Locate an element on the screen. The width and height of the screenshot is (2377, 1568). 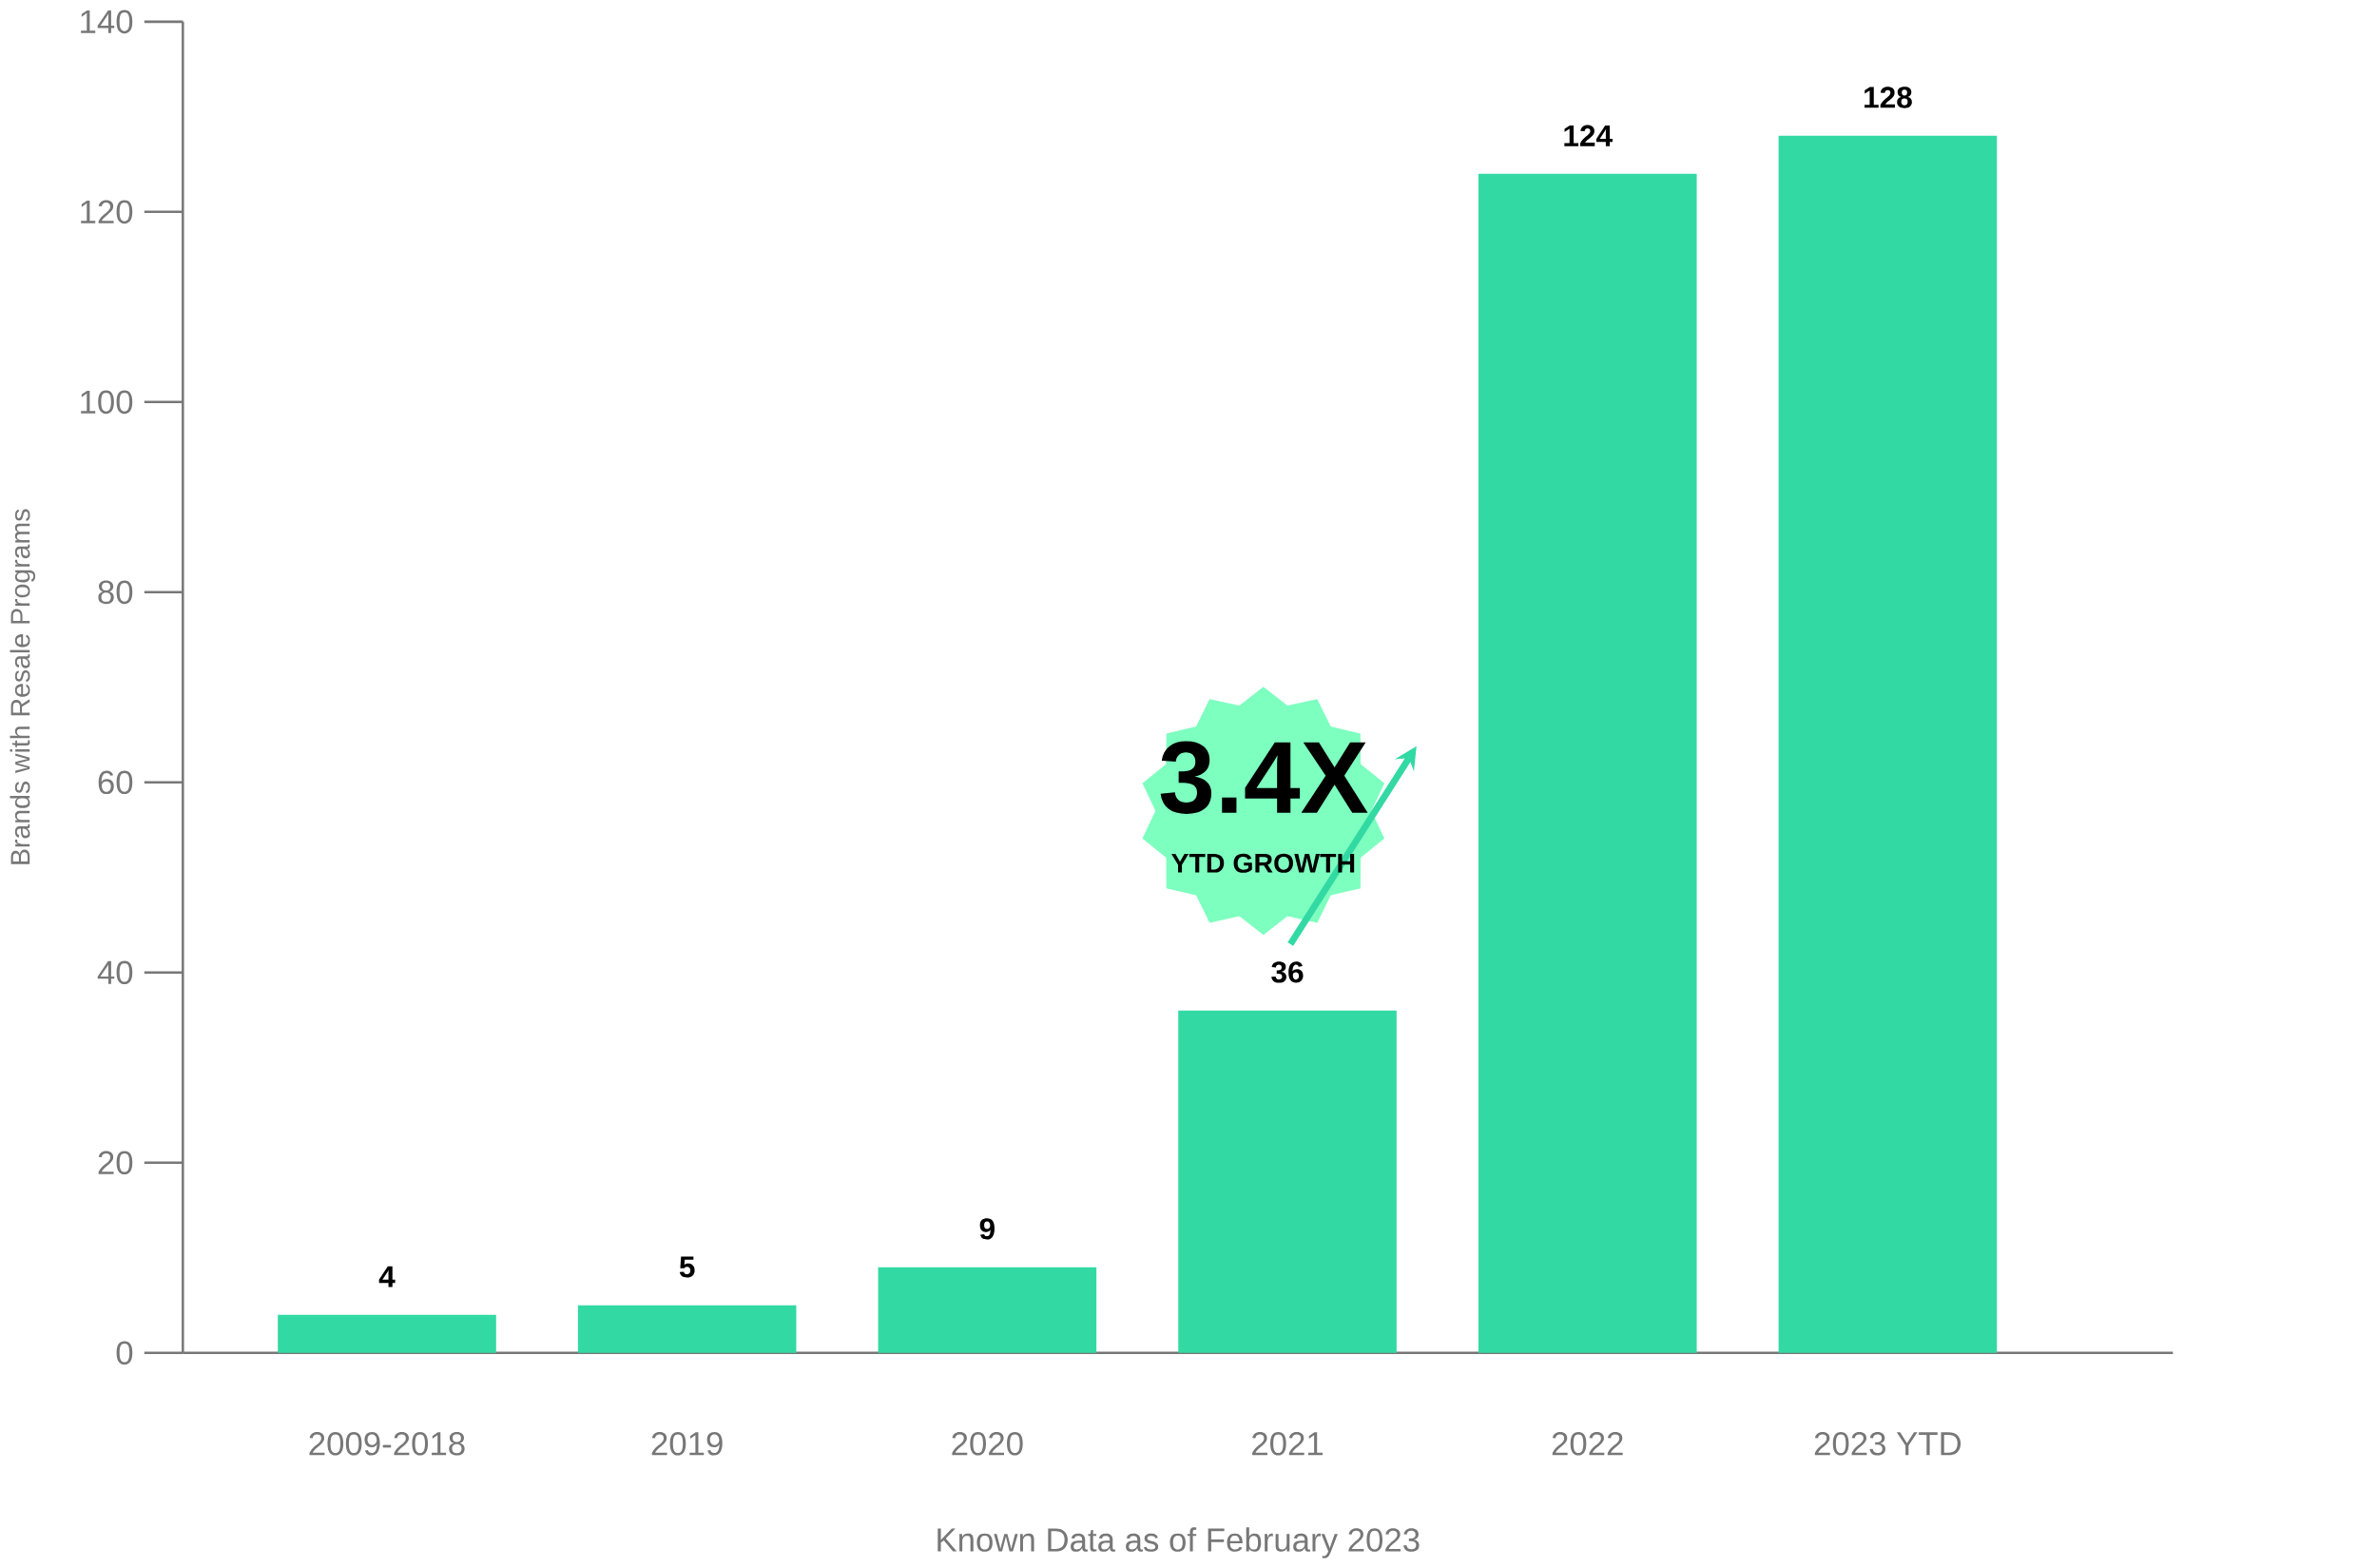
y-tick-label: 40 is located at coordinates (115, 972).